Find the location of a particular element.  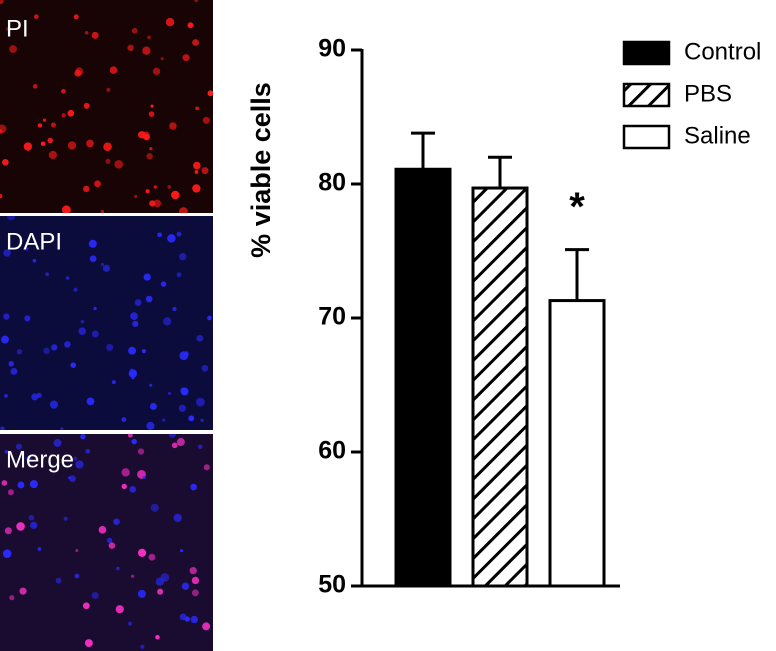

panel-label: DAPI is located at coordinates (34, 241).